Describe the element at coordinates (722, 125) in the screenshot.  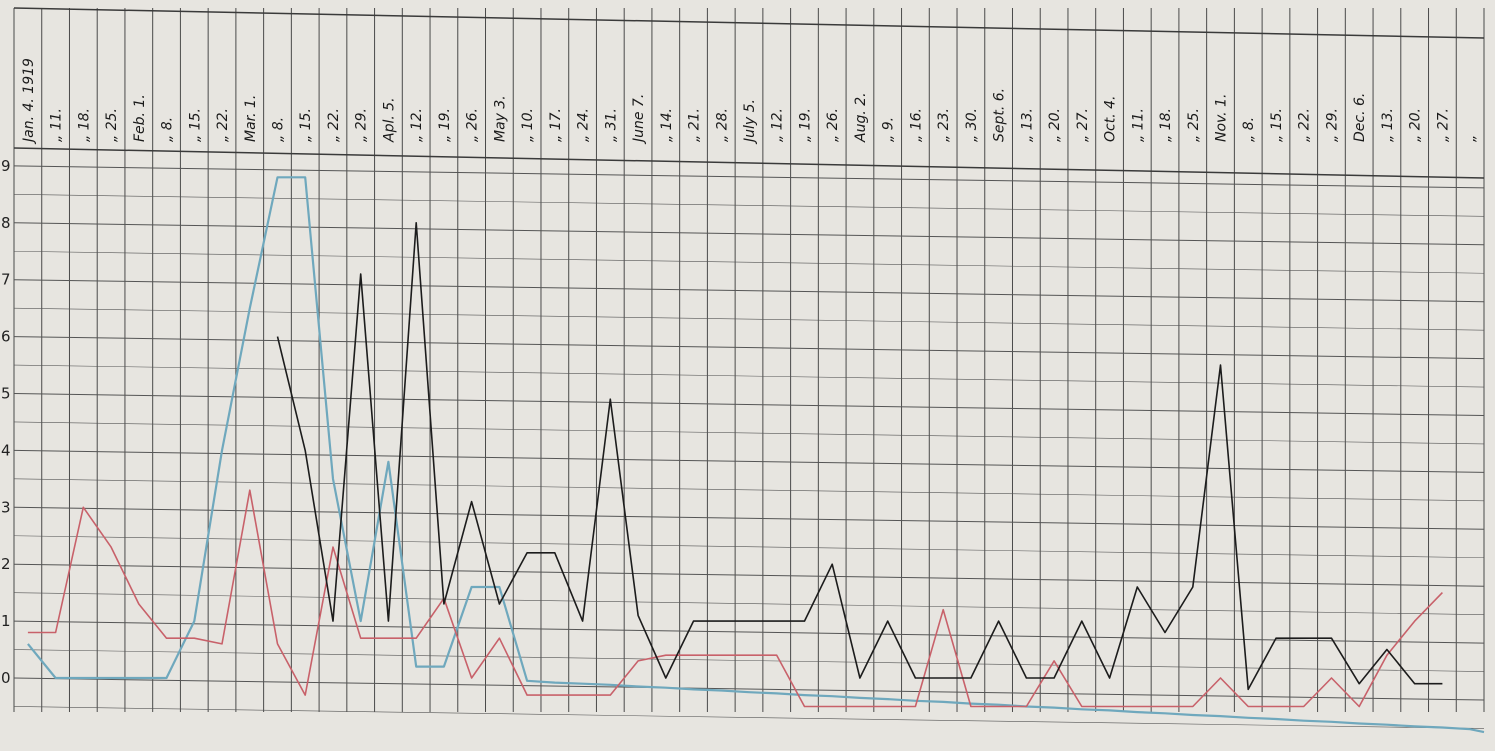
I see `x-tick-label: „ 28.` at that location.